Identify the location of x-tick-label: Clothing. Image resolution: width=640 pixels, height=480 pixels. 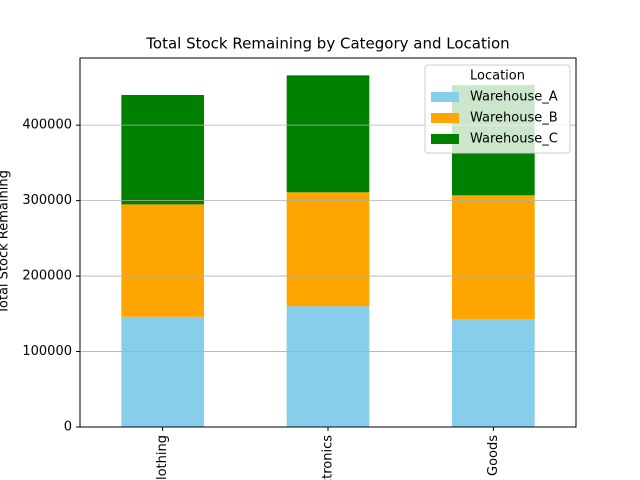
(162, 457).